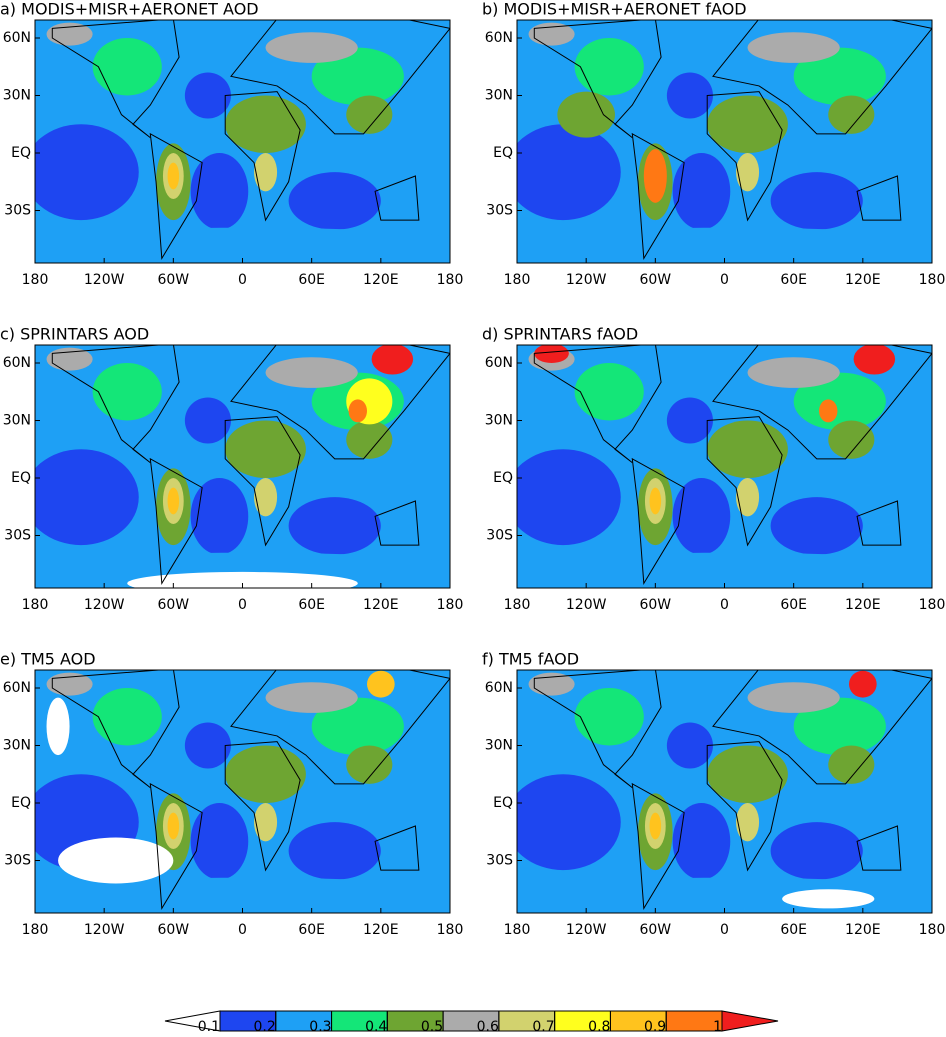 This screenshot has height=1037, width=946. What do you see at coordinates (48, 659) in the screenshot?
I see `panel-title: e) TM5 AOD` at bounding box center [48, 659].